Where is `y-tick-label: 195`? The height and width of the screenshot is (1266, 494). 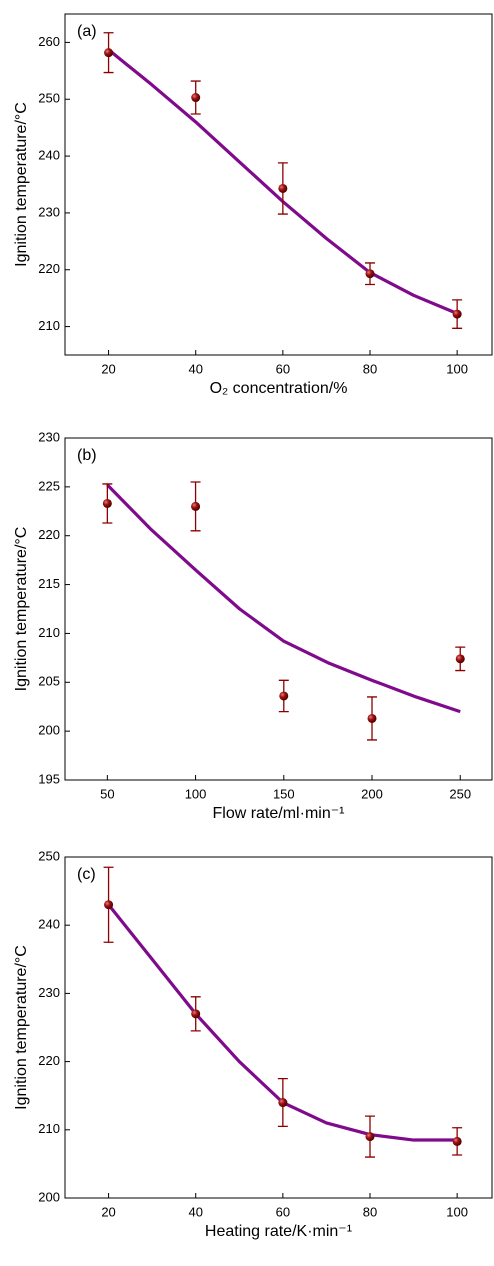
y-tick-label: 195 is located at coordinates (49, 778).